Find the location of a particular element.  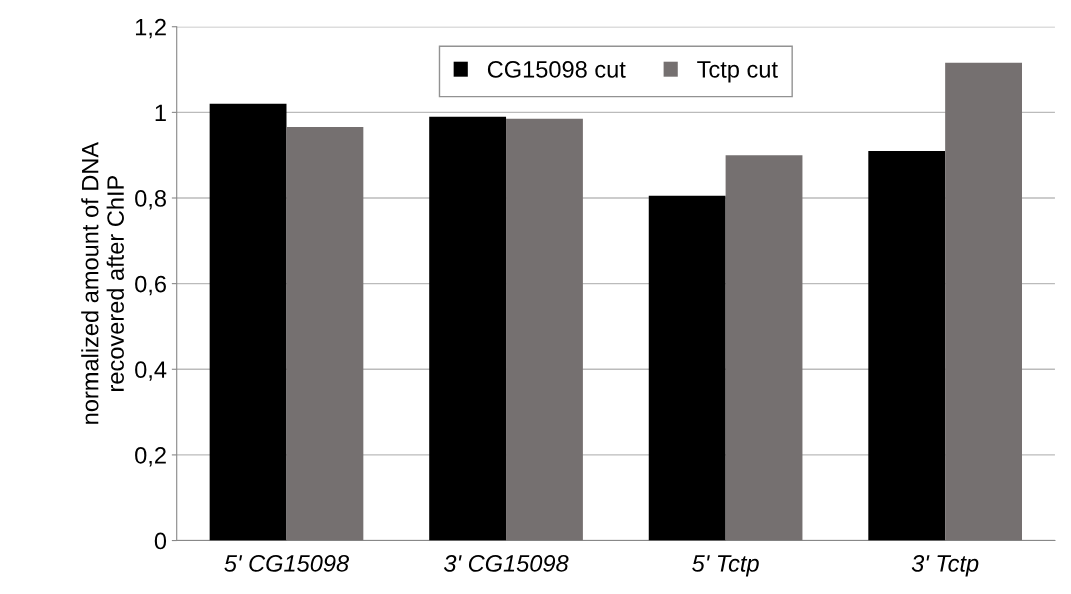

x-tick-label: 5' Tctp is located at coordinates (725, 566).